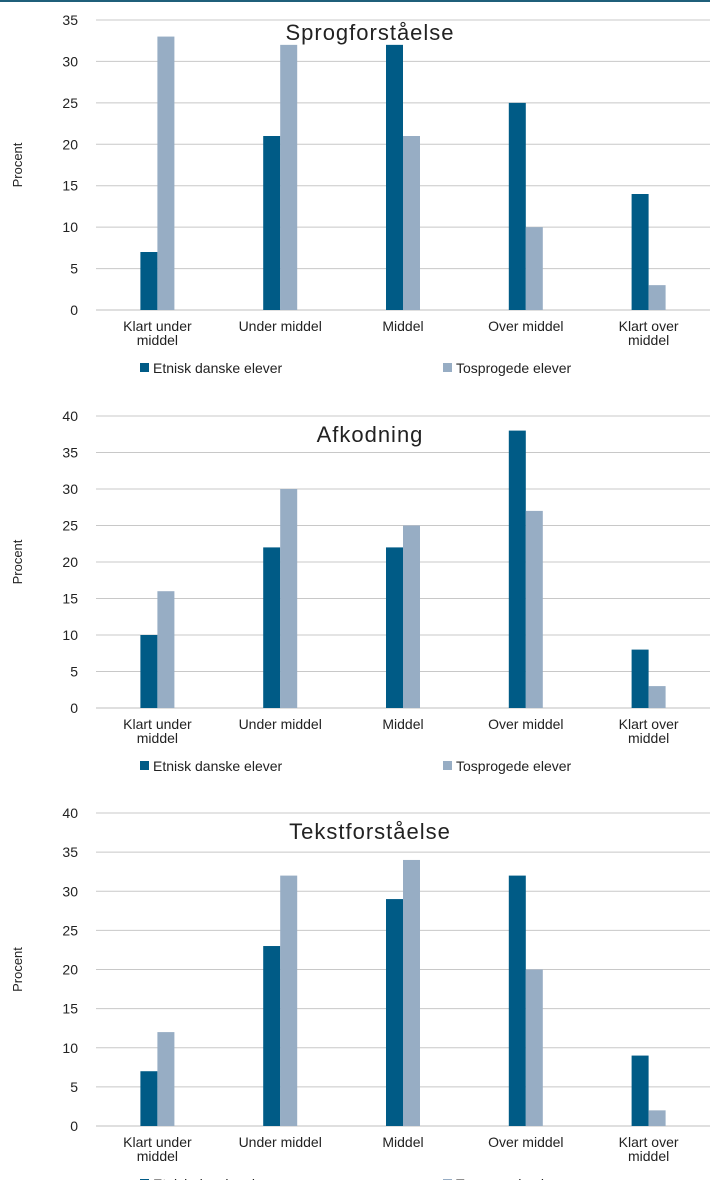 This screenshot has width=710, height=1180. I want to click on chart-title: Tekstforståelse, so click(370, 831).